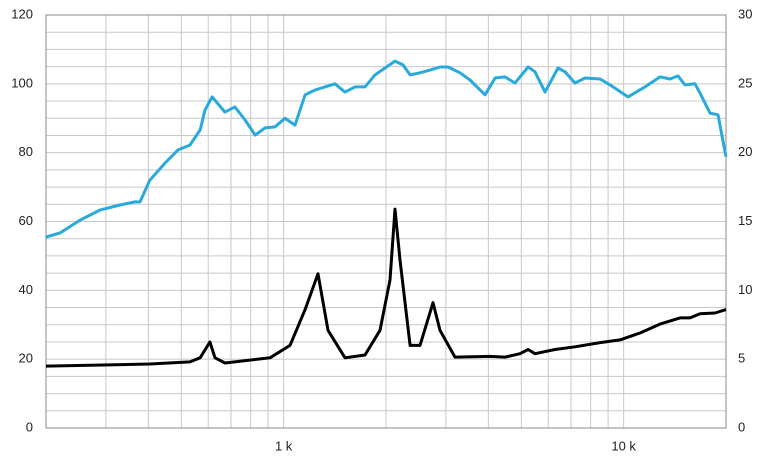  I want to click on y-tick-label: 20, so click(26, 358).